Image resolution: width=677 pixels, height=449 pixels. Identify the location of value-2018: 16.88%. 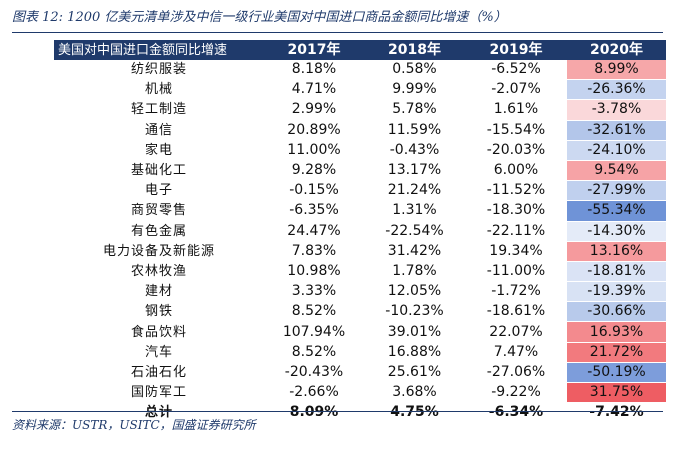
(414, 352).